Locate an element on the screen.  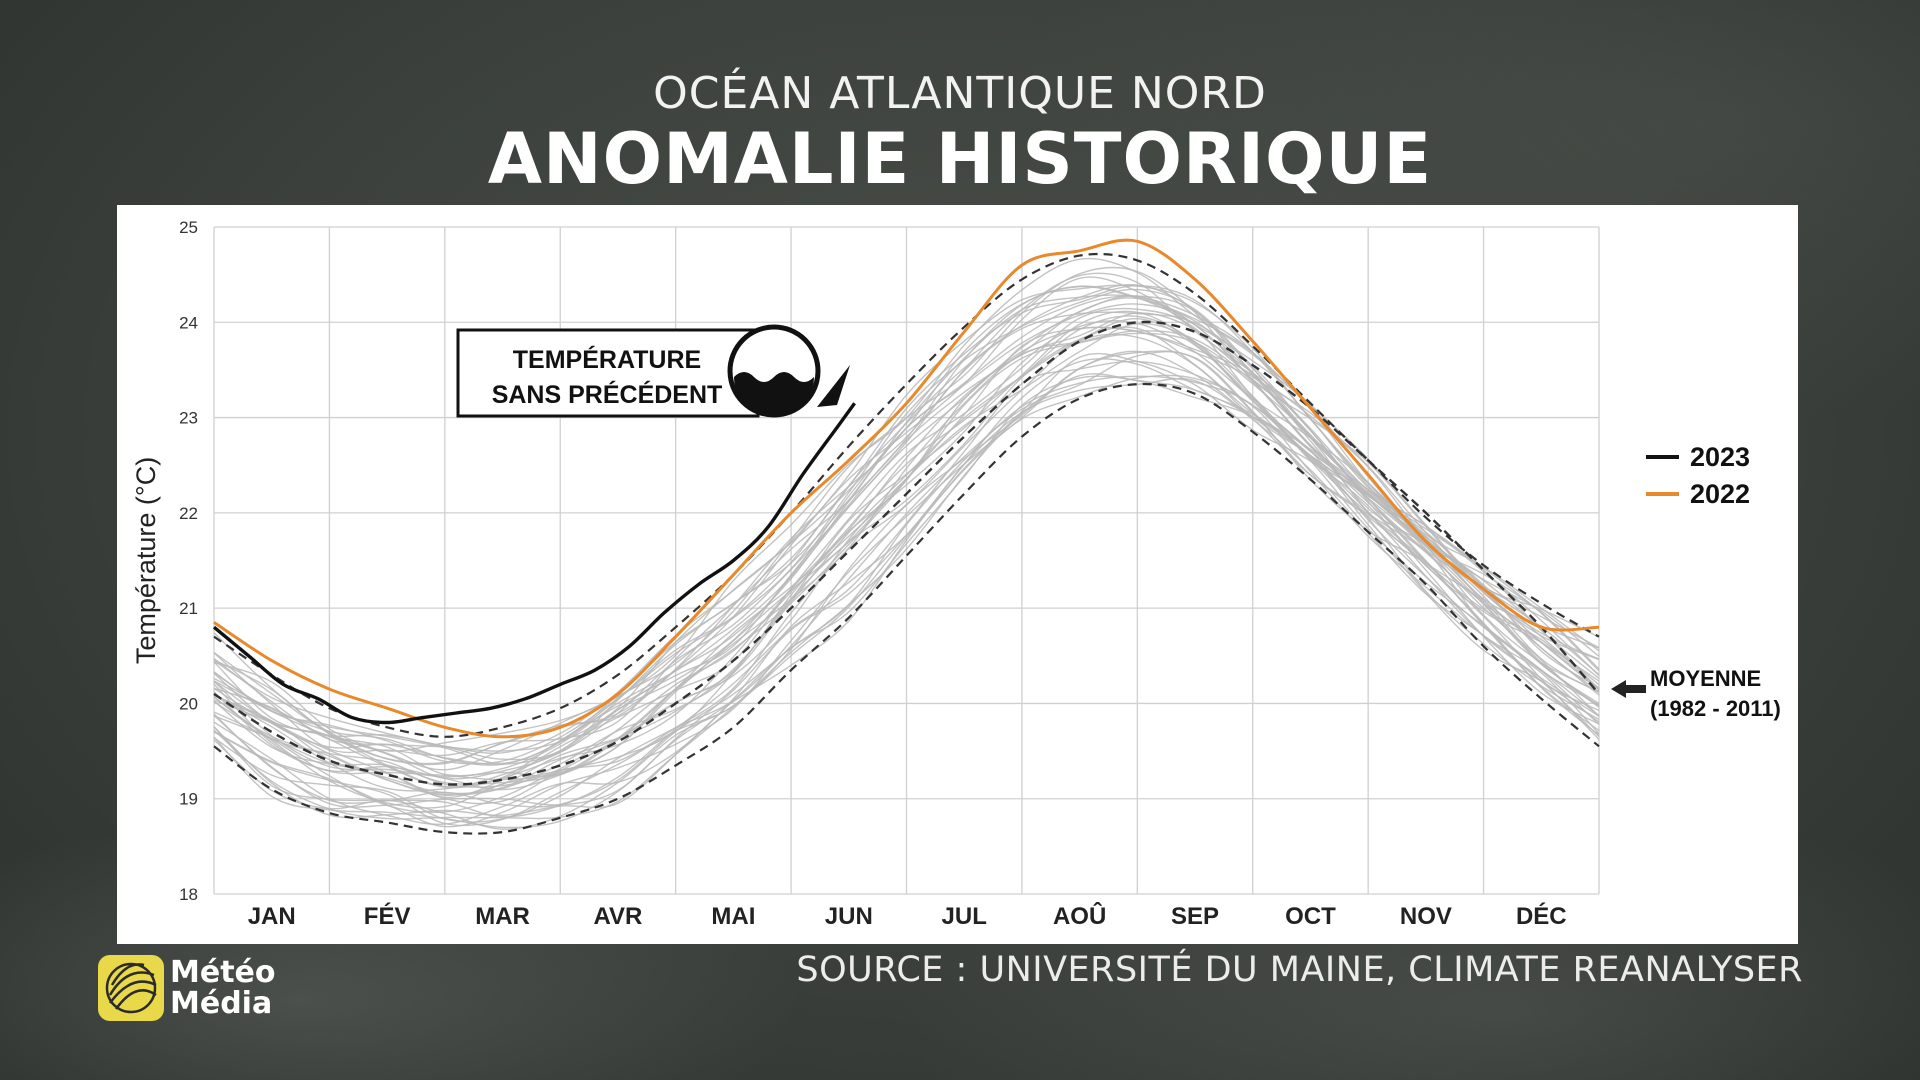
legend-label: 2022 is located at coordinates (1720, 494).